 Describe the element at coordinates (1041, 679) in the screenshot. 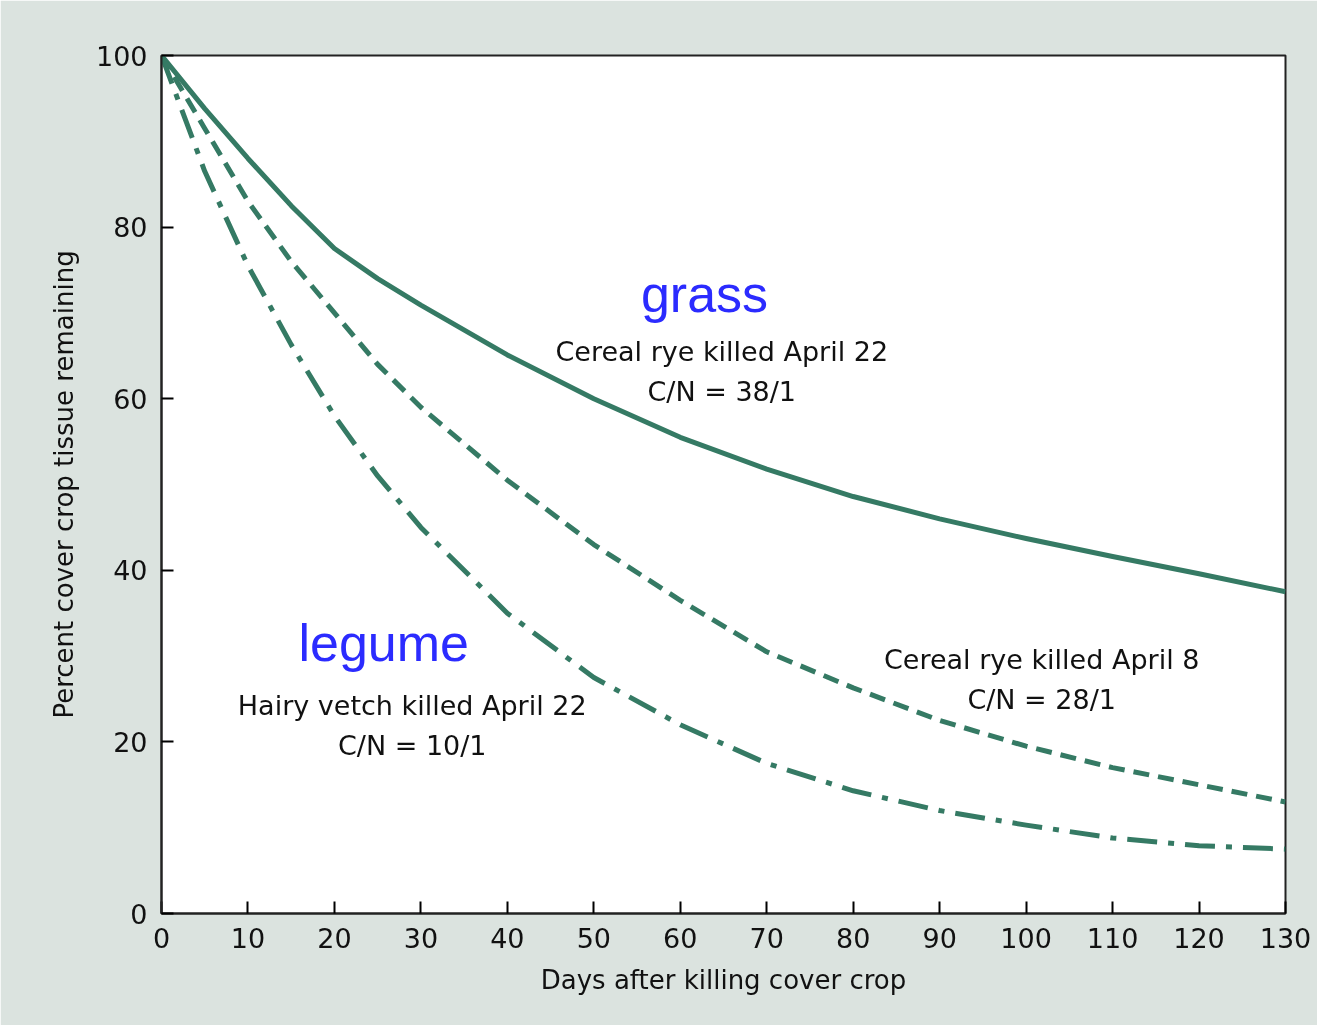

I see `series-label: Cereal rye killed April 8 C/N = 28/1` at that location.